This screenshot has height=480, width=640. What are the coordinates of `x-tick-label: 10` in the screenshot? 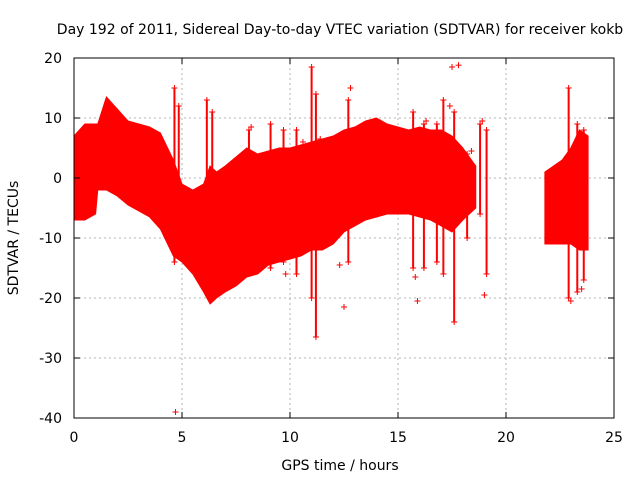 It's located at (290, 438).